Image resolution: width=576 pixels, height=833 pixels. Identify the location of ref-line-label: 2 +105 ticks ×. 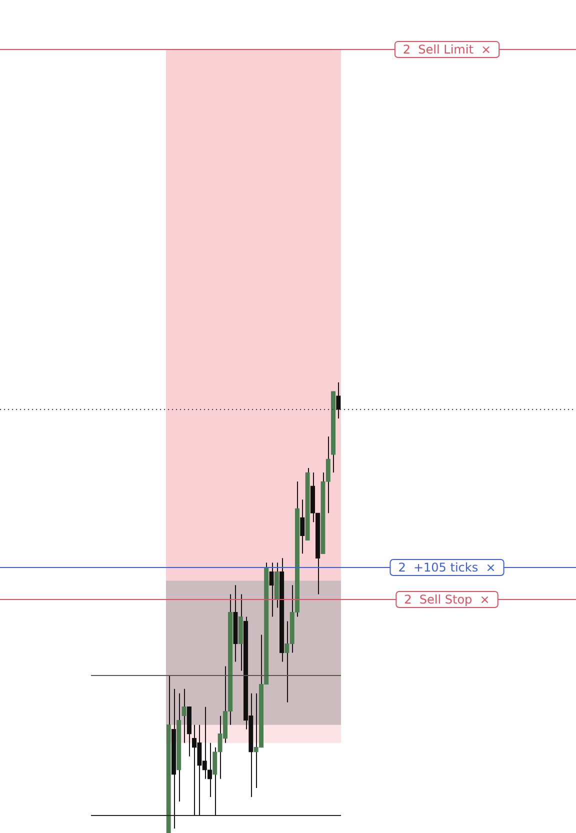
(447, 567).